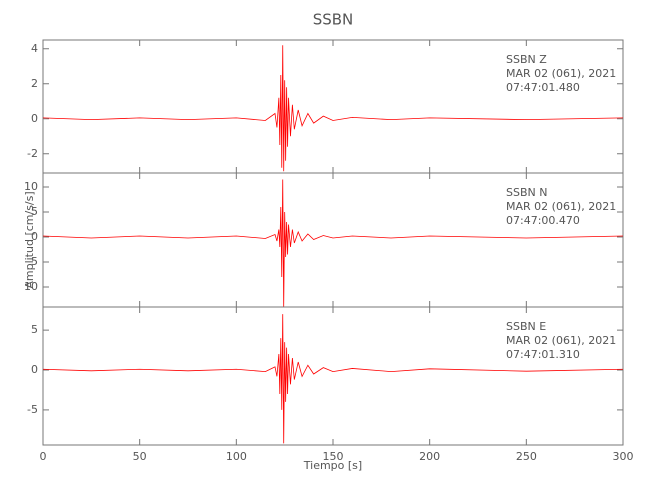 The width and height of the screenshot is (650, 500). Describe the element at coordinates (32, 153) in the screenshot. I see `y-tick-label: -2` at that location.